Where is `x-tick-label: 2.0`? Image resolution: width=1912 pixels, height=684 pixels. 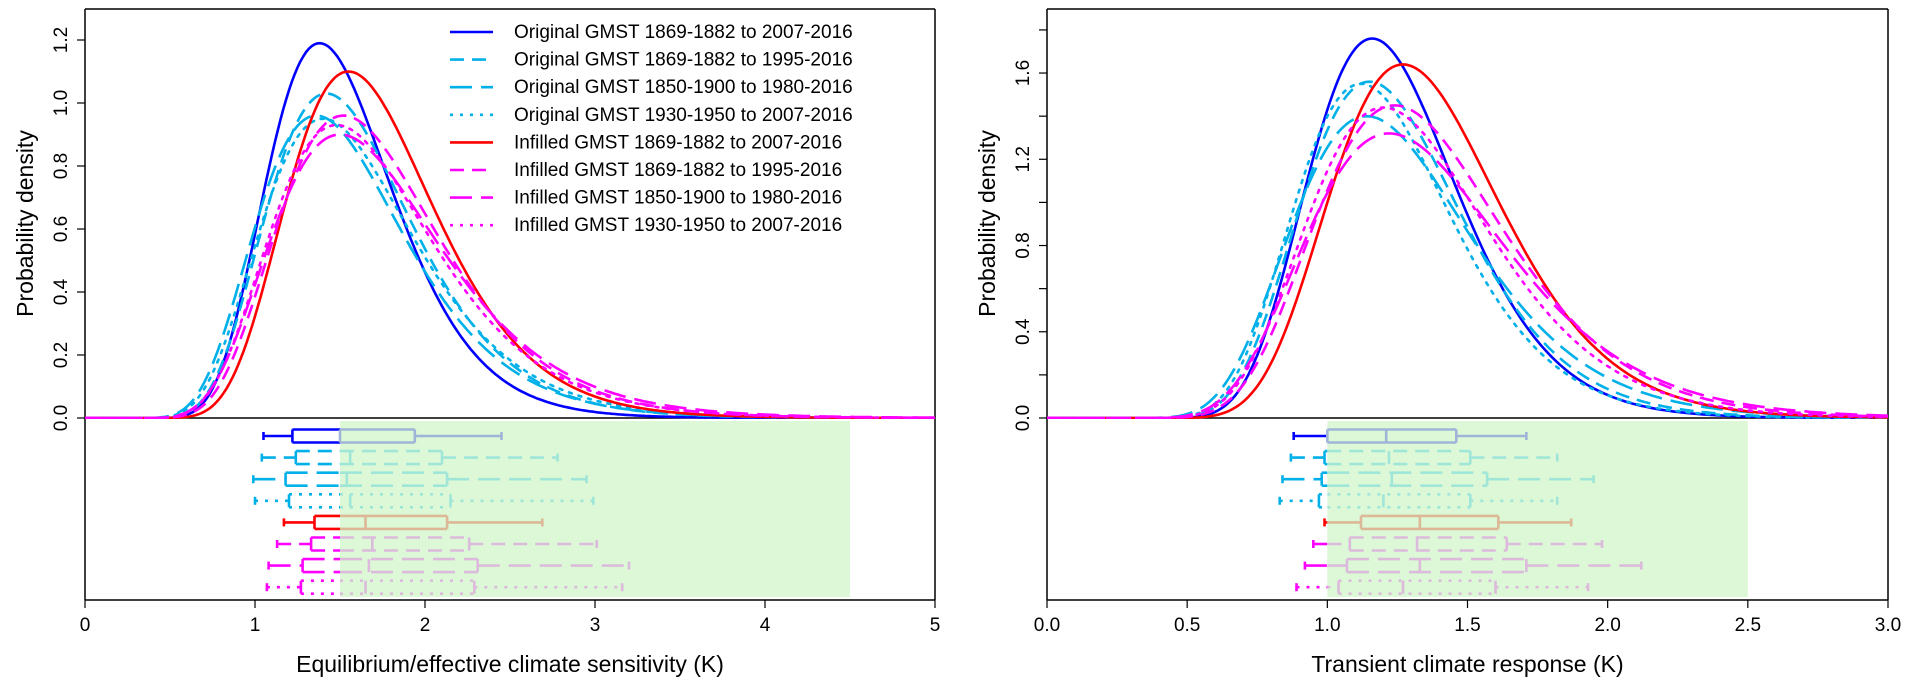
x-tick-label: 2.0 is located at coordinates (1607, 625).